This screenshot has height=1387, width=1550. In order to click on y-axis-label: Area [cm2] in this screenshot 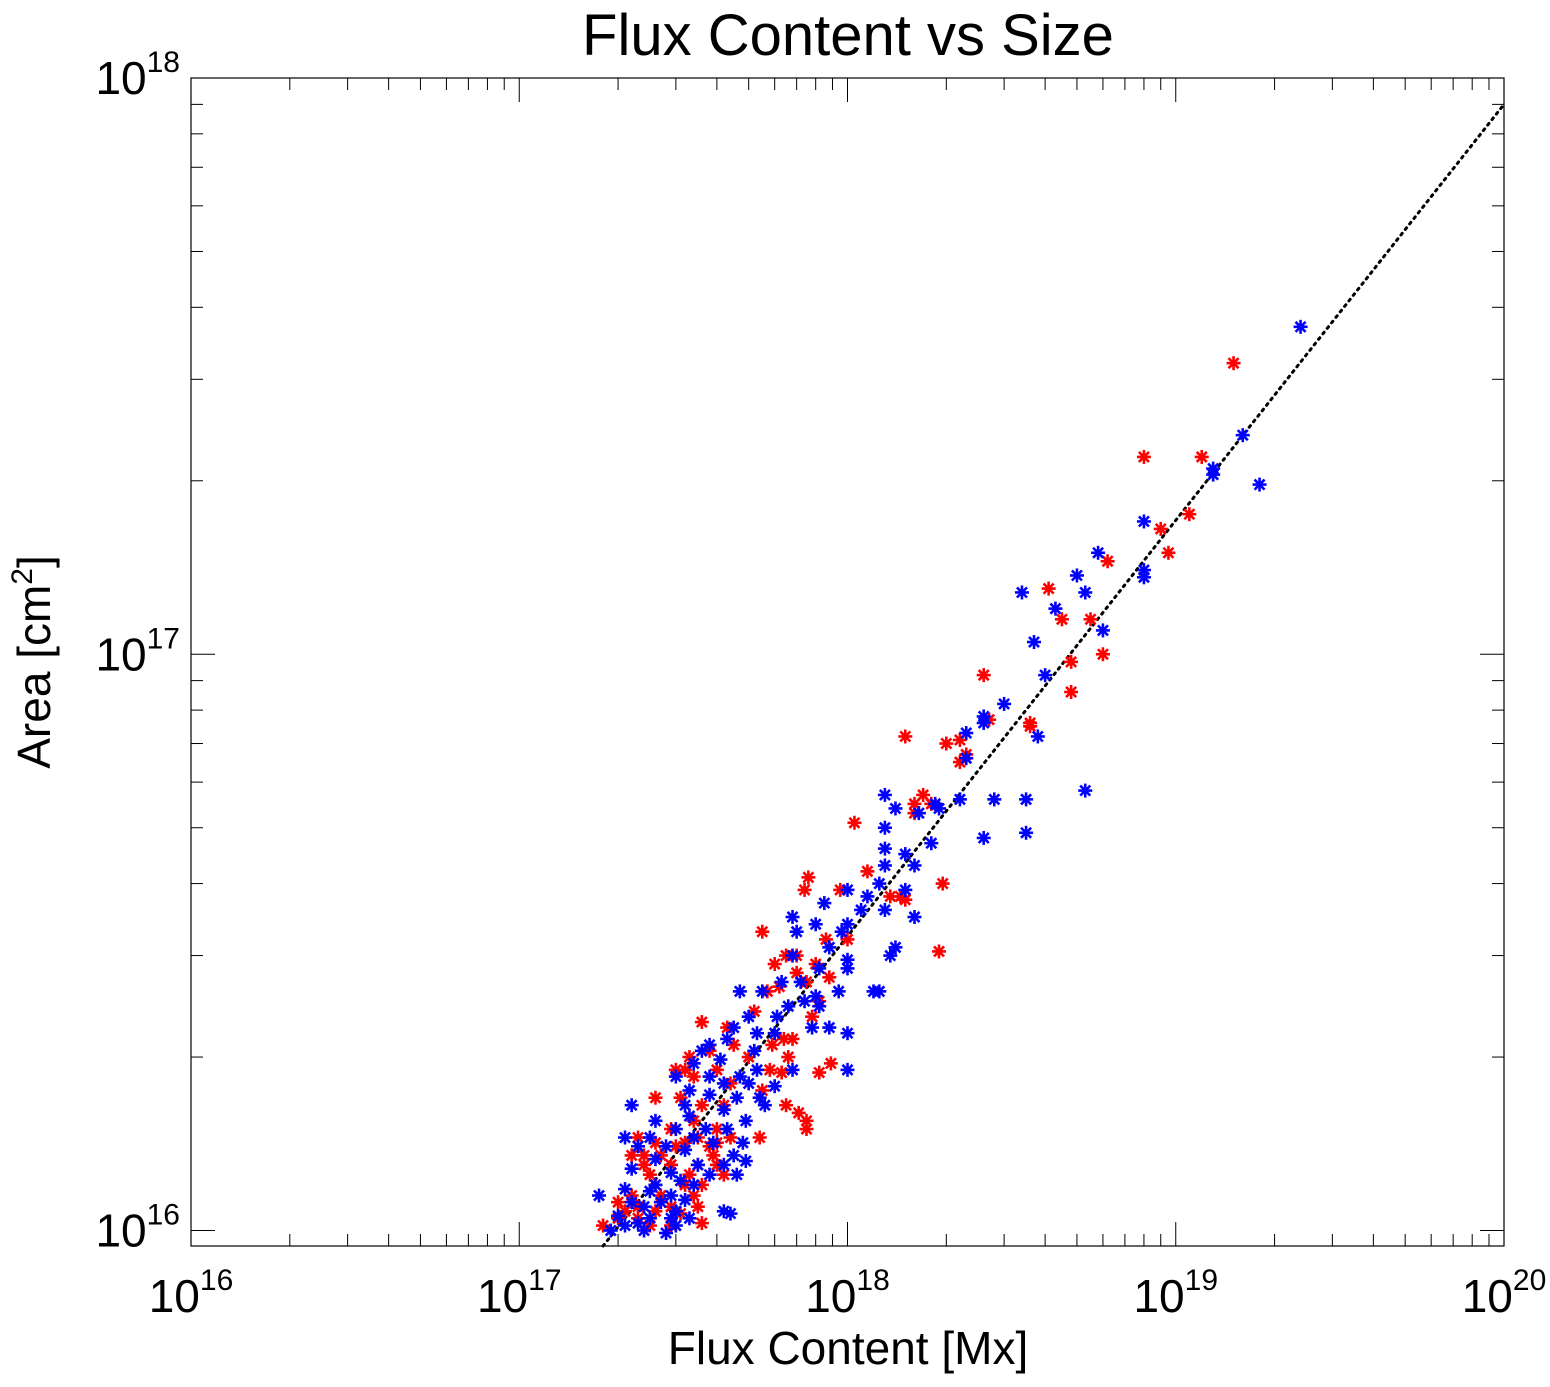, I will do `click(33, 662)`.